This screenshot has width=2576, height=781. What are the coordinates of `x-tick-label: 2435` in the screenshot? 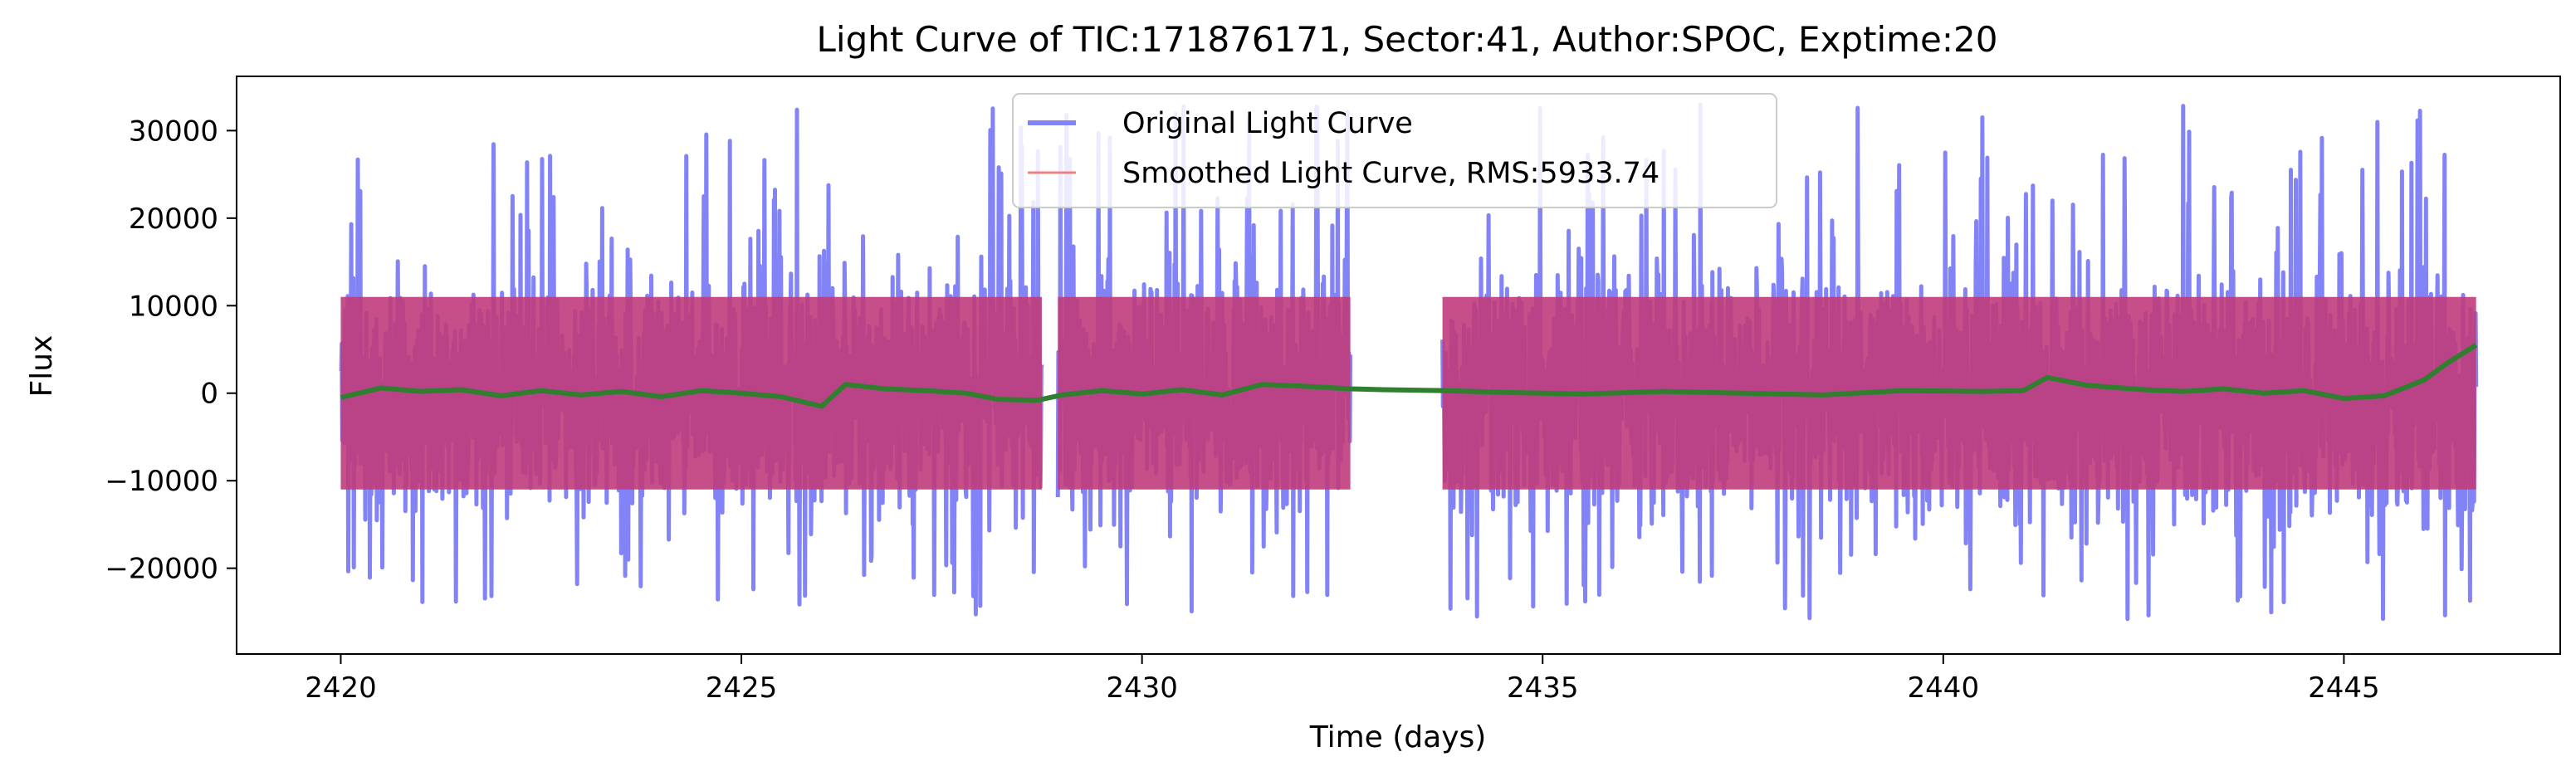 It's located at (1543, 688).